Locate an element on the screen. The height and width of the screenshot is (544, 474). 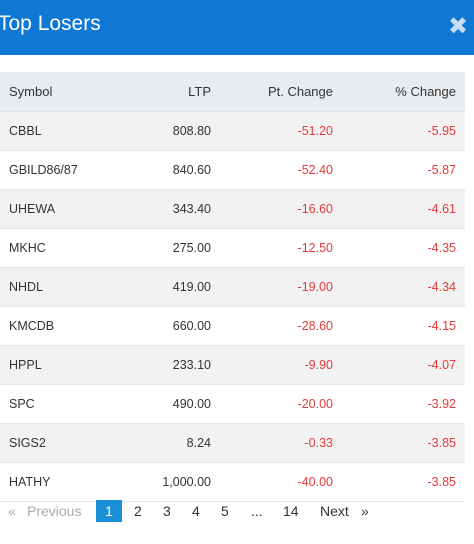
cell-pct-change: -5.87 is located at coordinates (403, 170).